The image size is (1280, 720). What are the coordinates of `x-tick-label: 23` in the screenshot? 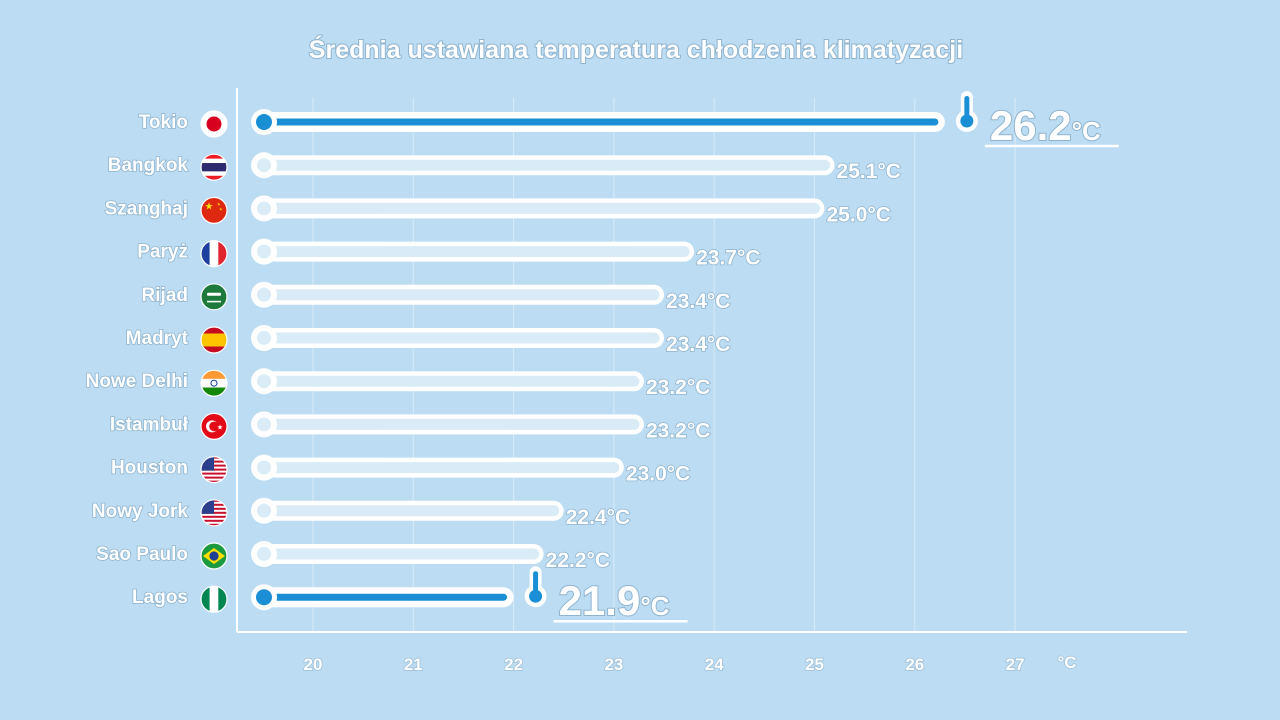 It's located at (613, 664).